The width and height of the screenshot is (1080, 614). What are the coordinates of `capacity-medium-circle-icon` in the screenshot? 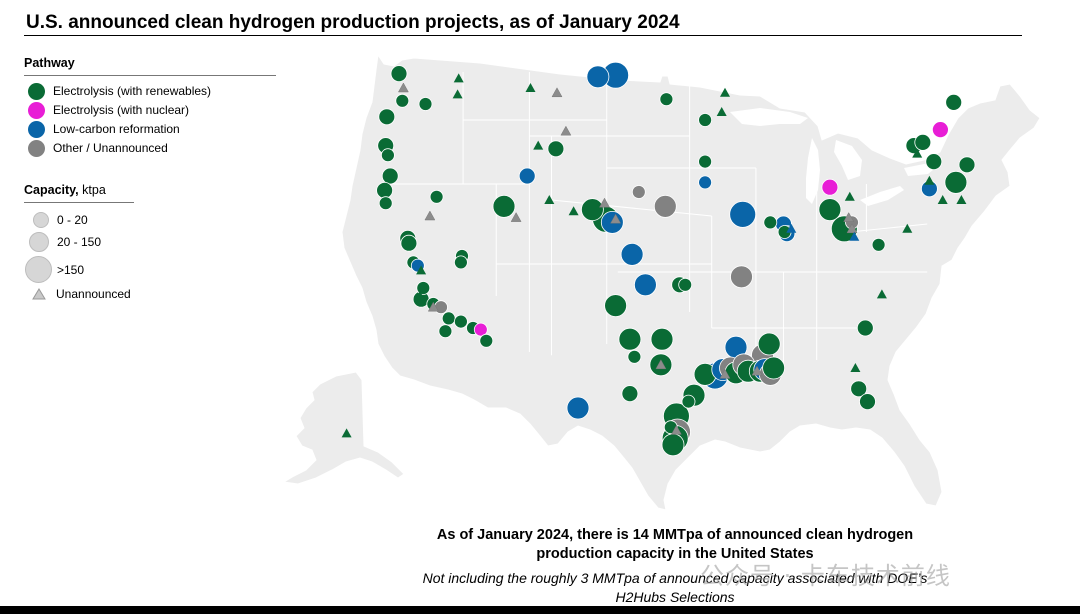 It's located at (39, 242).